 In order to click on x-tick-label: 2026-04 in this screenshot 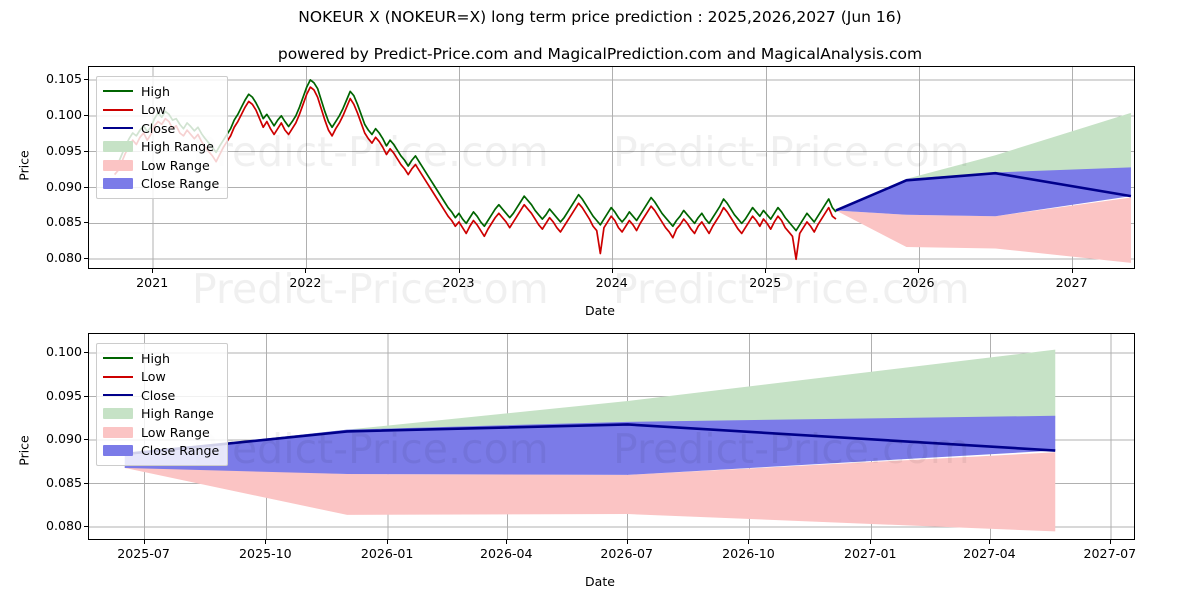, I will do `click(506, 553)`.